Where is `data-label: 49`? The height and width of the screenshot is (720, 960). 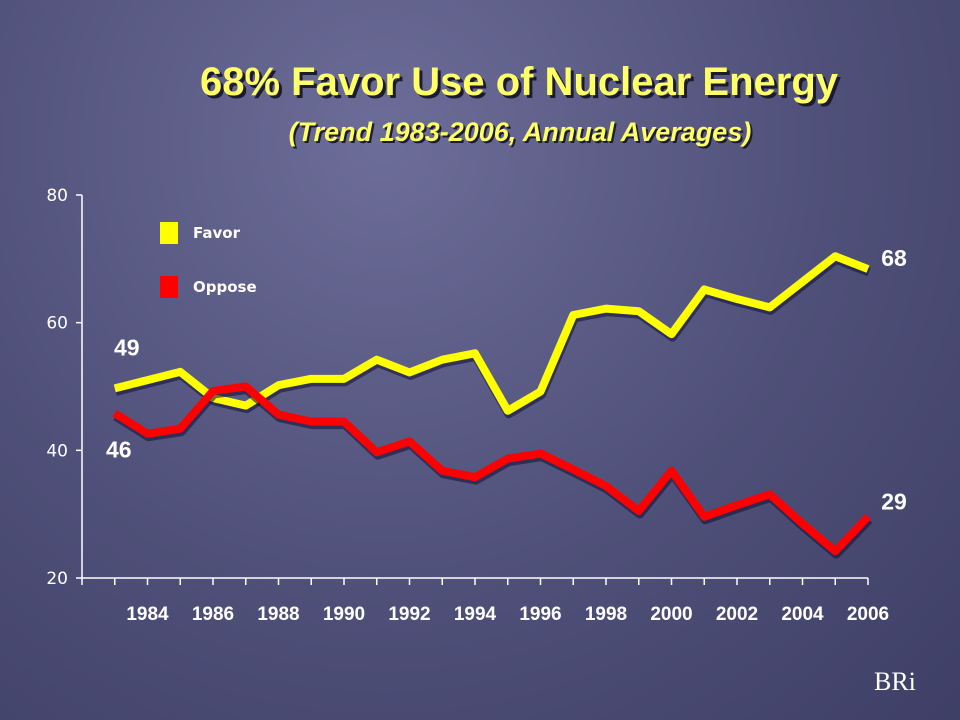 data-label: 49 is located at coordinates (127, 347).